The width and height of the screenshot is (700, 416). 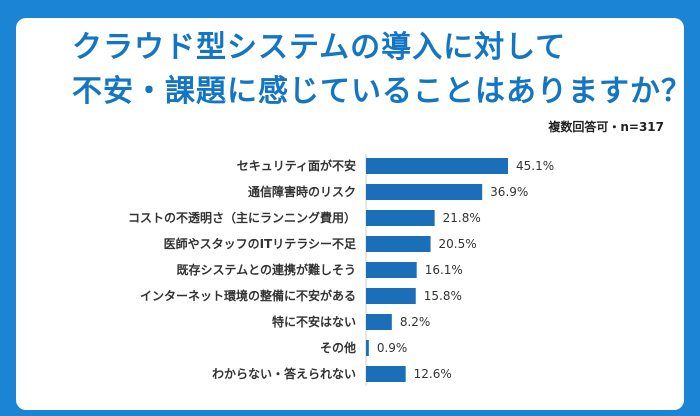 I want to click on category-label: インターネット環境の整備に不安がある, so click(x=248, y=295).